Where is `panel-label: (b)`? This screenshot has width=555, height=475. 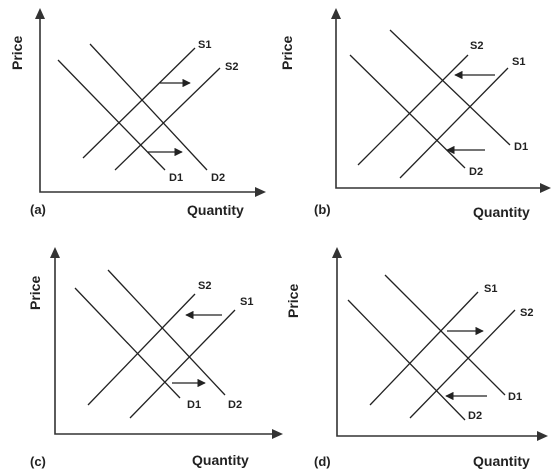
panel-label: (b) is located at coordinates (322, 209).